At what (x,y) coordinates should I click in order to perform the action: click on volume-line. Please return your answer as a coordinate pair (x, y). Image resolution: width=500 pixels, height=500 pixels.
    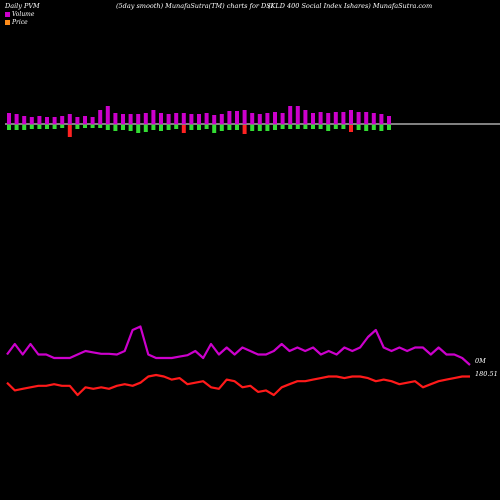
    Looking at the image, I should click on (238, 345).